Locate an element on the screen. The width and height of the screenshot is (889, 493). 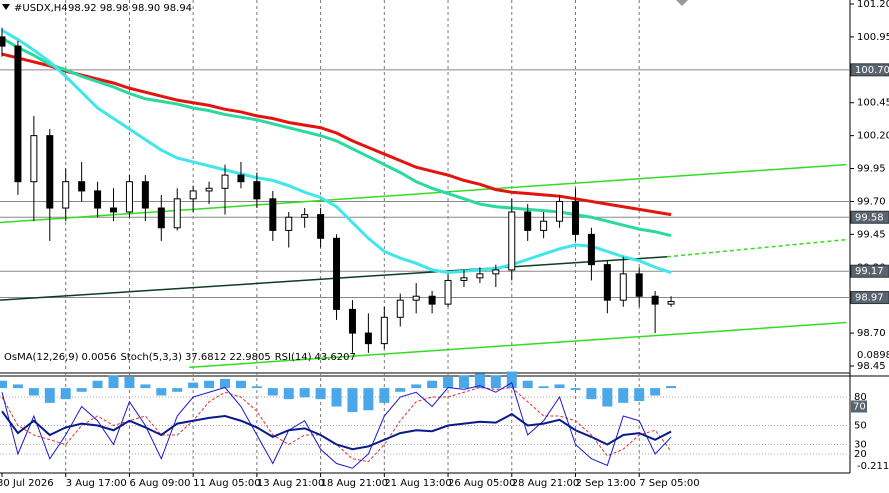
y-tick-label: 98.70 is located at coordinates (871, 333).